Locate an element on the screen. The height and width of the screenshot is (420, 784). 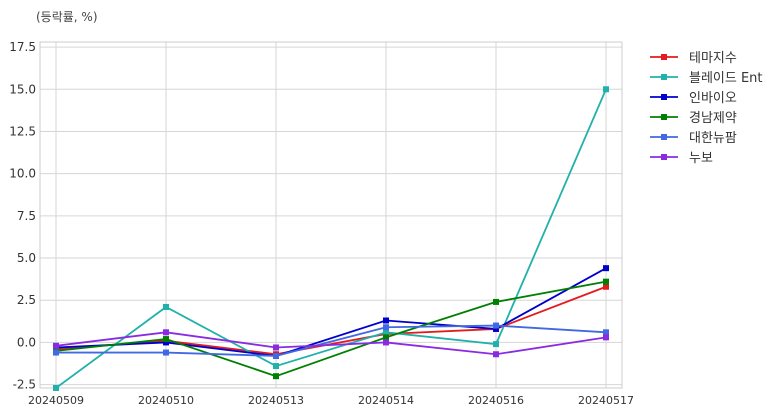
legend-item: 경남제약 is located at coordinates (693, 118).